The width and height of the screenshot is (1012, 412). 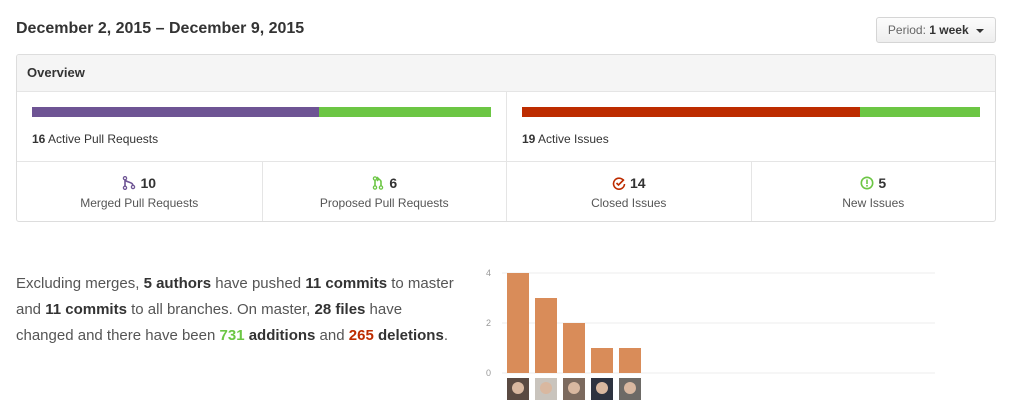 What do you see at coordinates (209, 322) in the screenshot?
I see `summary-text: have changed and there have been` at bounding box center [209, 322].